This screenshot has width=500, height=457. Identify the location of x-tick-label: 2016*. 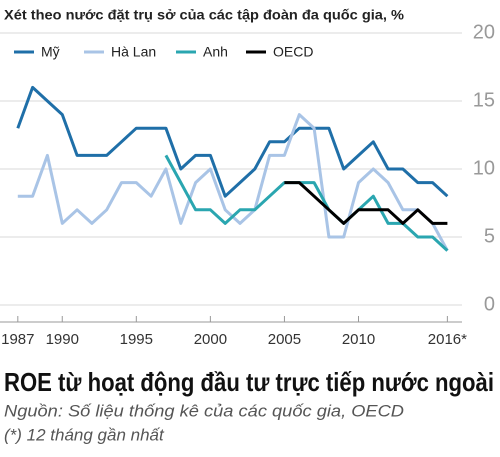
(447, 339).